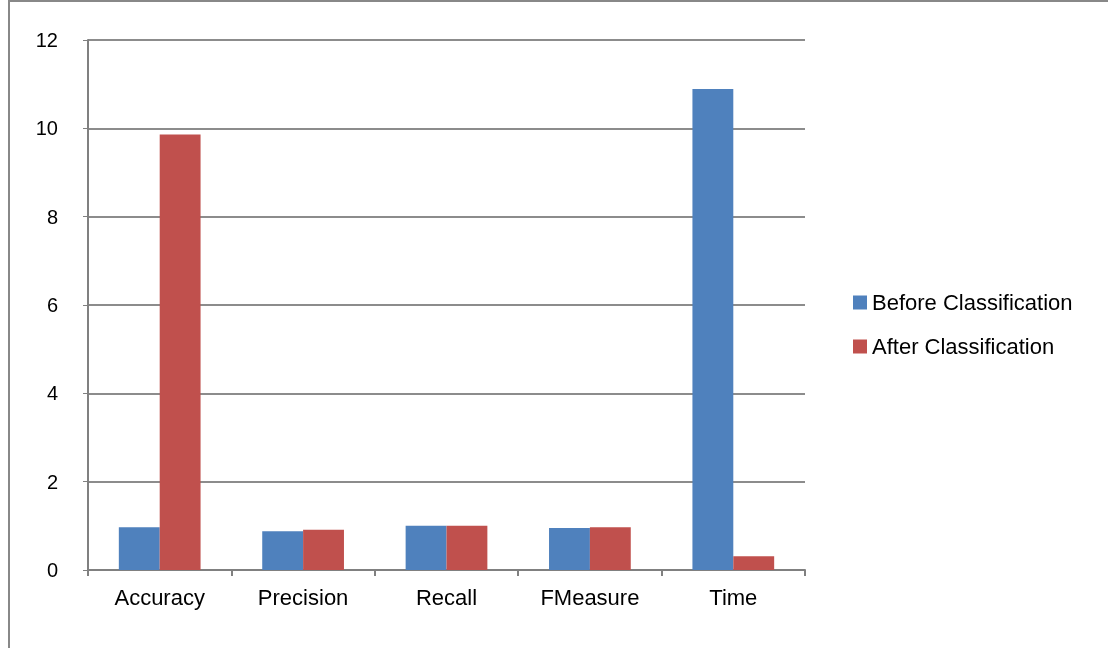 The width and height of the screenshot is (1109, 649). What do you see at coordinates (446, 597) in the screenshot?
I see `x-tick-label: Recall` at bounding box center [446, 597].